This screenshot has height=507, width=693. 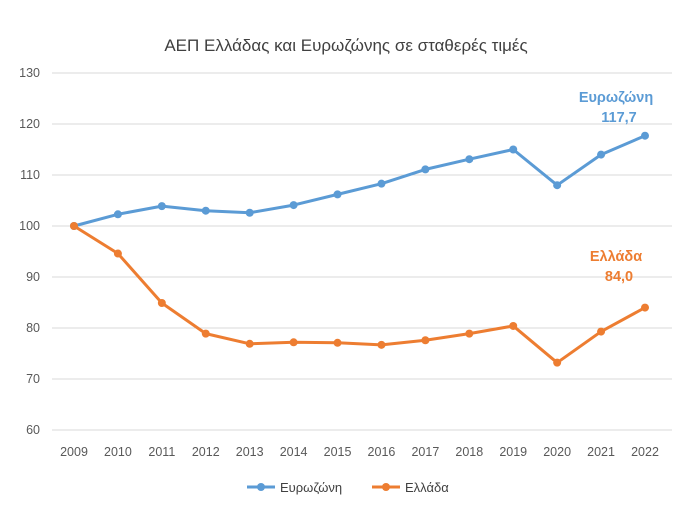 What do you see at coordinates (338, 452) in the screenshot?
I see `x-tick-label: 2015` at bounding box center [338, 452].